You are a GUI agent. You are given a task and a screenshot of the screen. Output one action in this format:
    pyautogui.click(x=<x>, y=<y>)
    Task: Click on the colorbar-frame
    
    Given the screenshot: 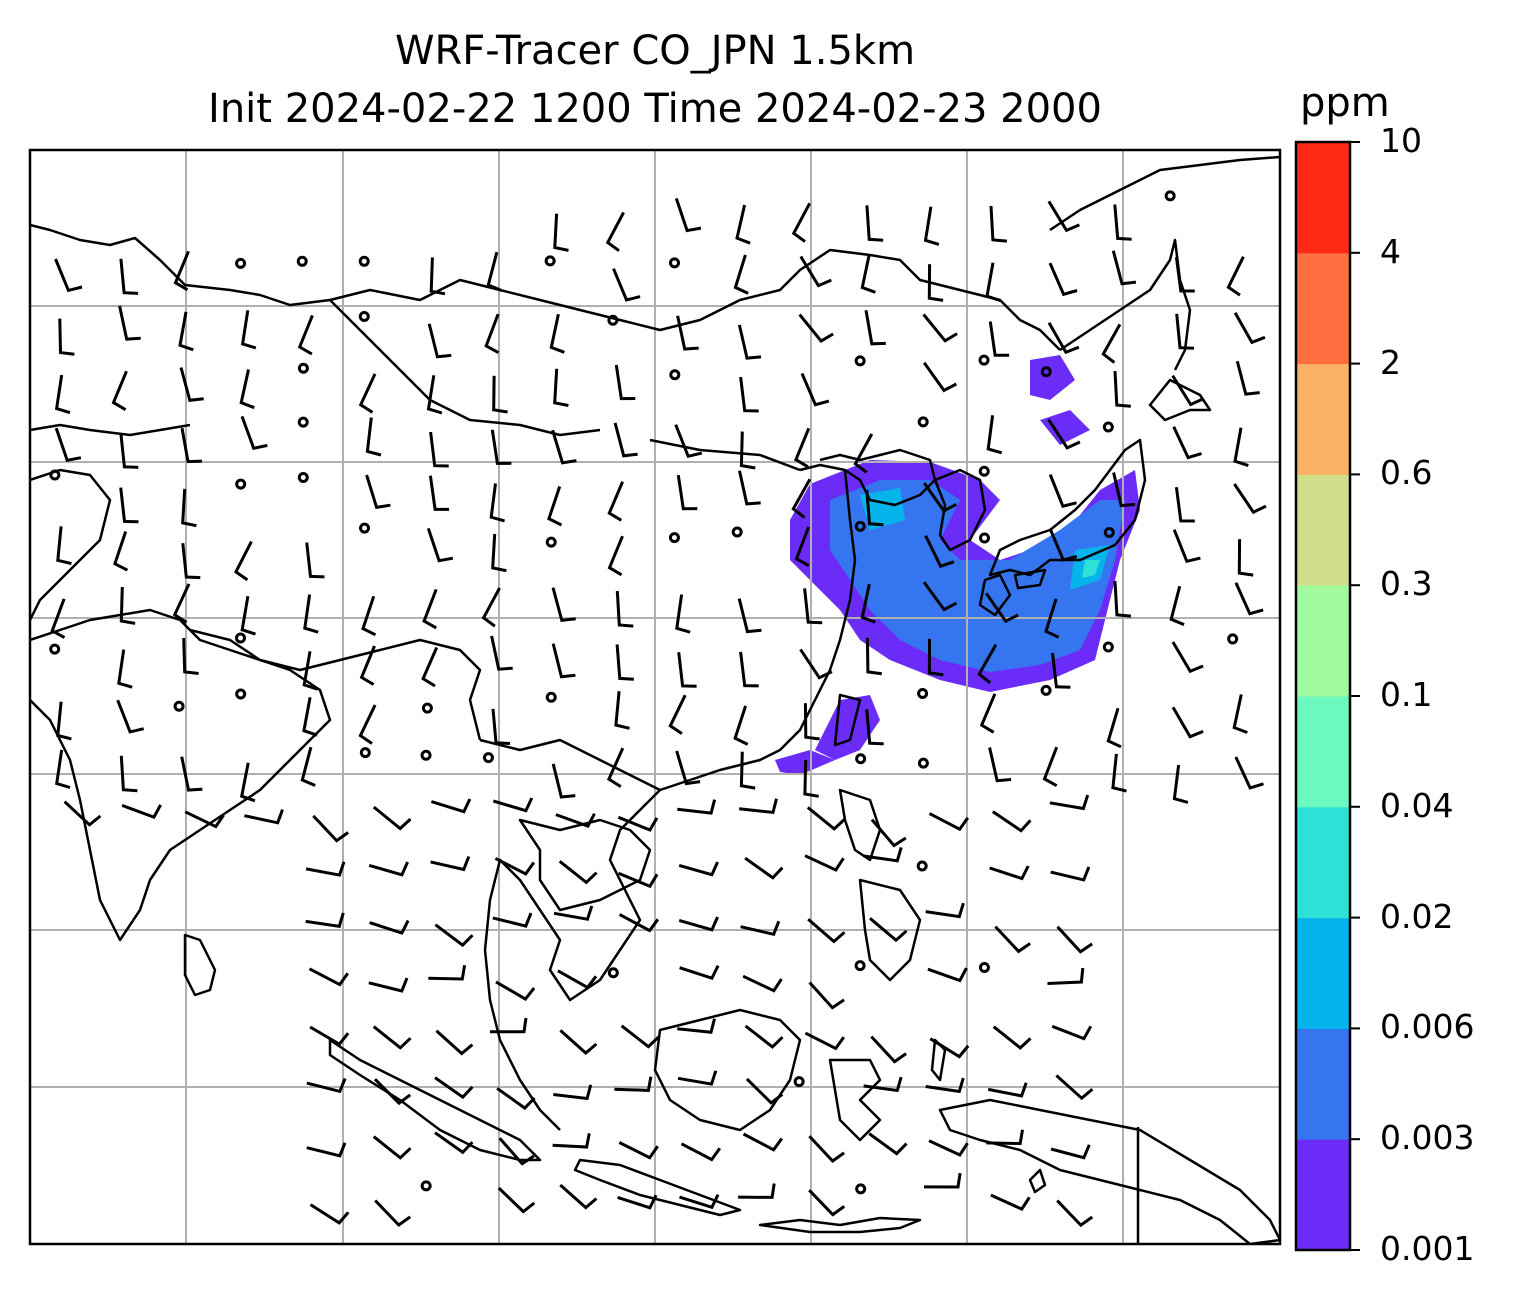 What is the action you would take?
    pyautogui.click(x=1323, y=696)
    